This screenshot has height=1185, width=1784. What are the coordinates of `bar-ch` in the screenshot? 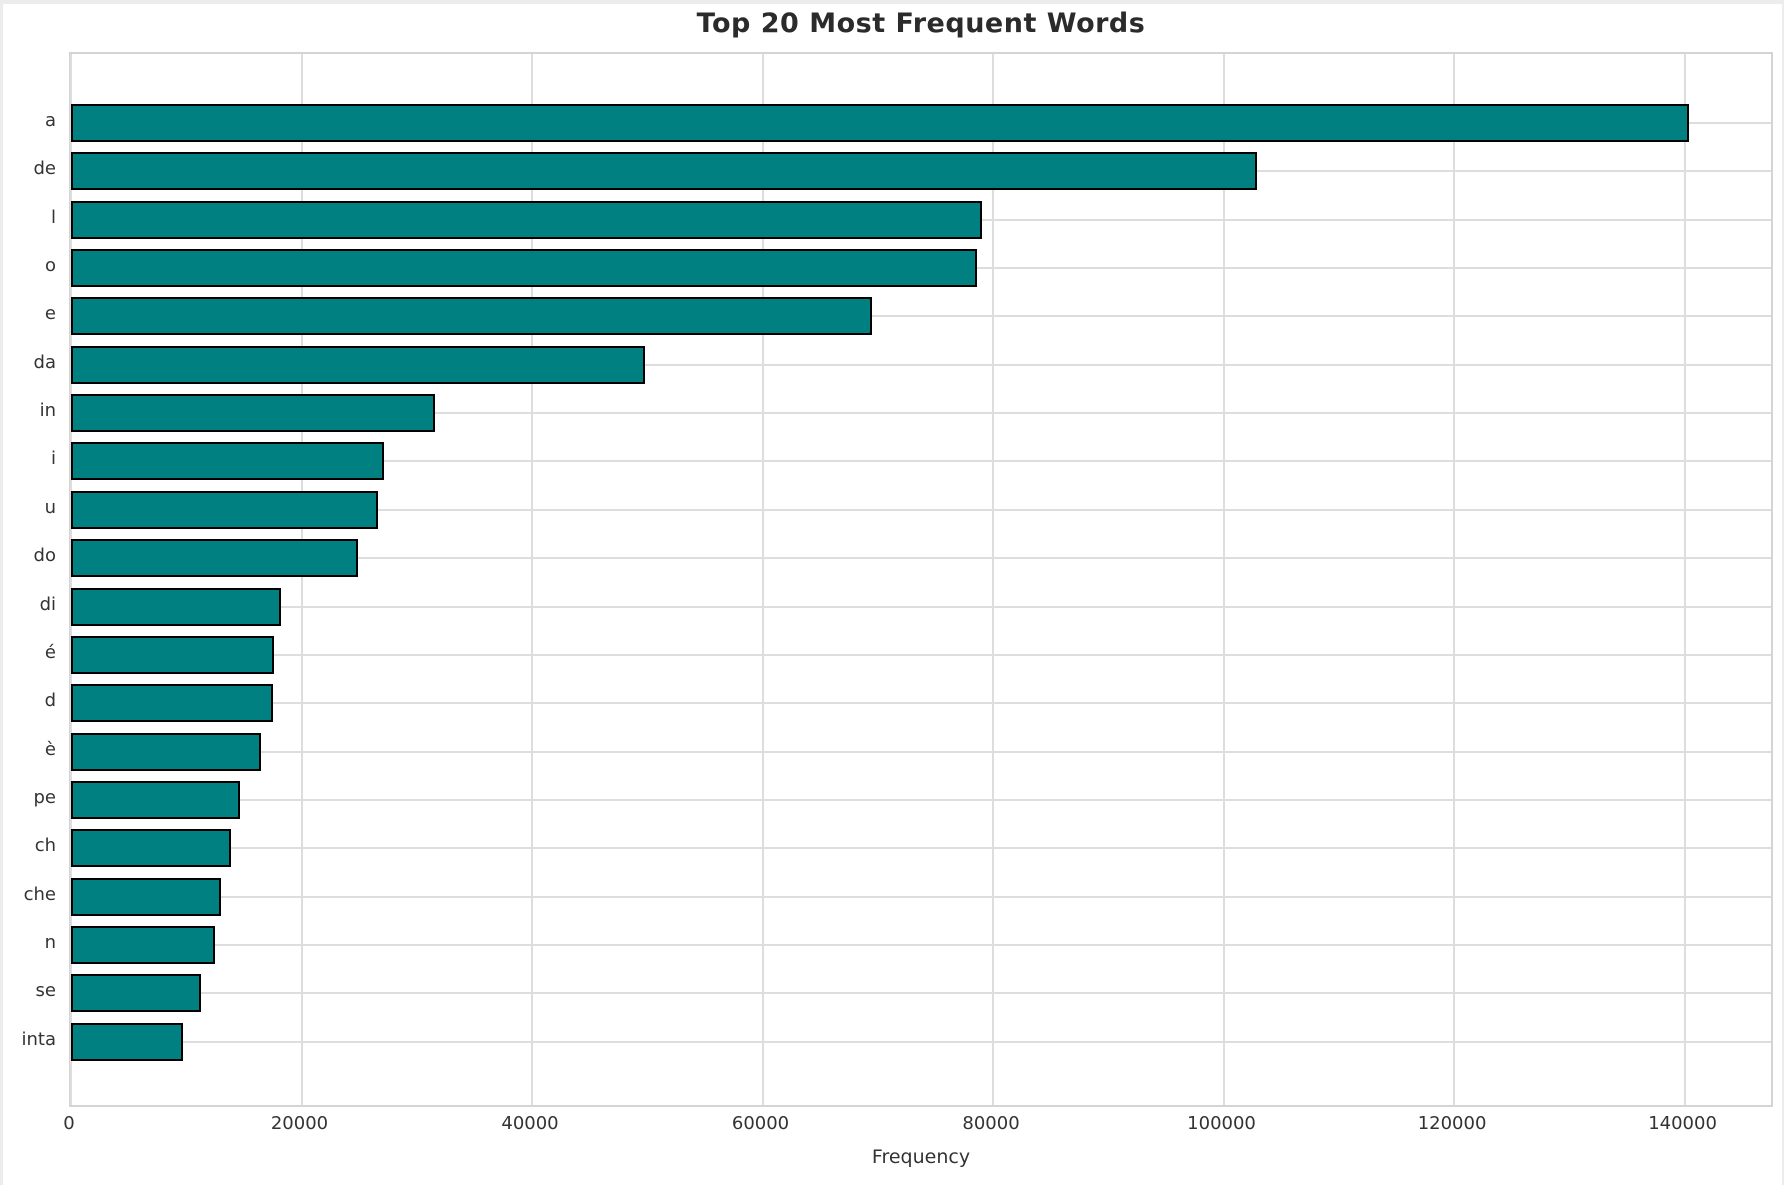 It's located at (151, 848).